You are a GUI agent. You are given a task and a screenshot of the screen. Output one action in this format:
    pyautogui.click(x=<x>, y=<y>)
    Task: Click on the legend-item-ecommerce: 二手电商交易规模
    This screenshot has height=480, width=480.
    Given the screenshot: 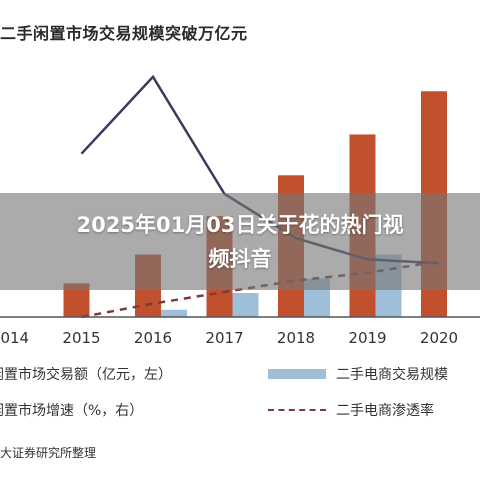 What is the action you would take?
    pyautogui.click(x=358, y=374)
    